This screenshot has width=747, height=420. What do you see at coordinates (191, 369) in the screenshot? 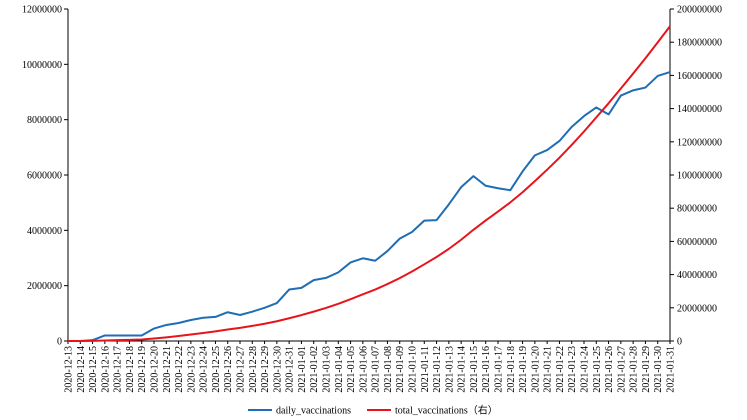
I see `x-tick-label: 2020-12-23` at bounding box center [191, 369].